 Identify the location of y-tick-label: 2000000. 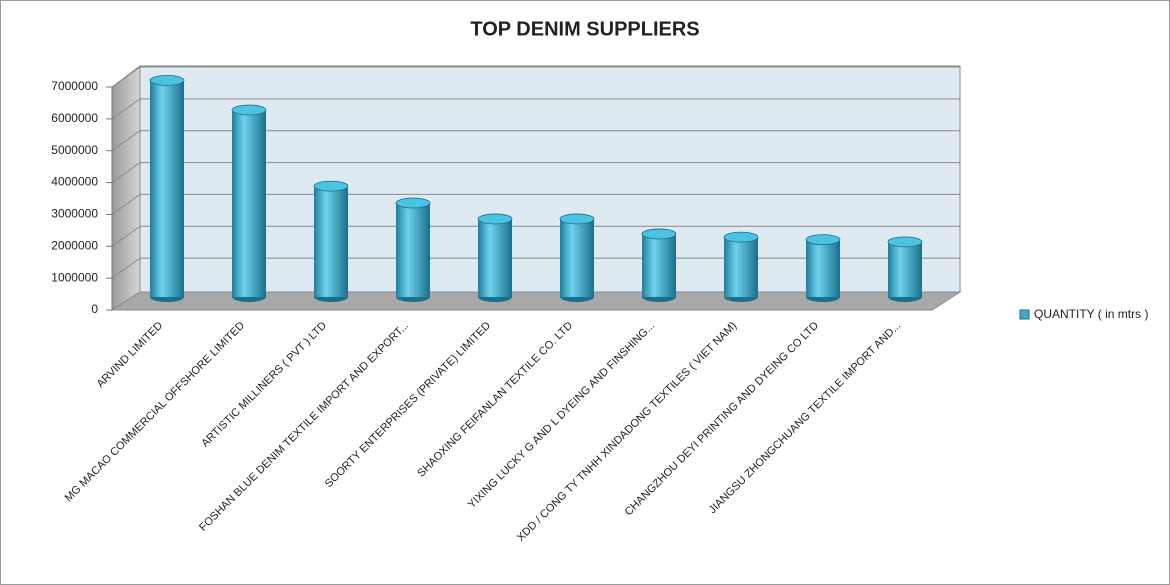
(74, 245).